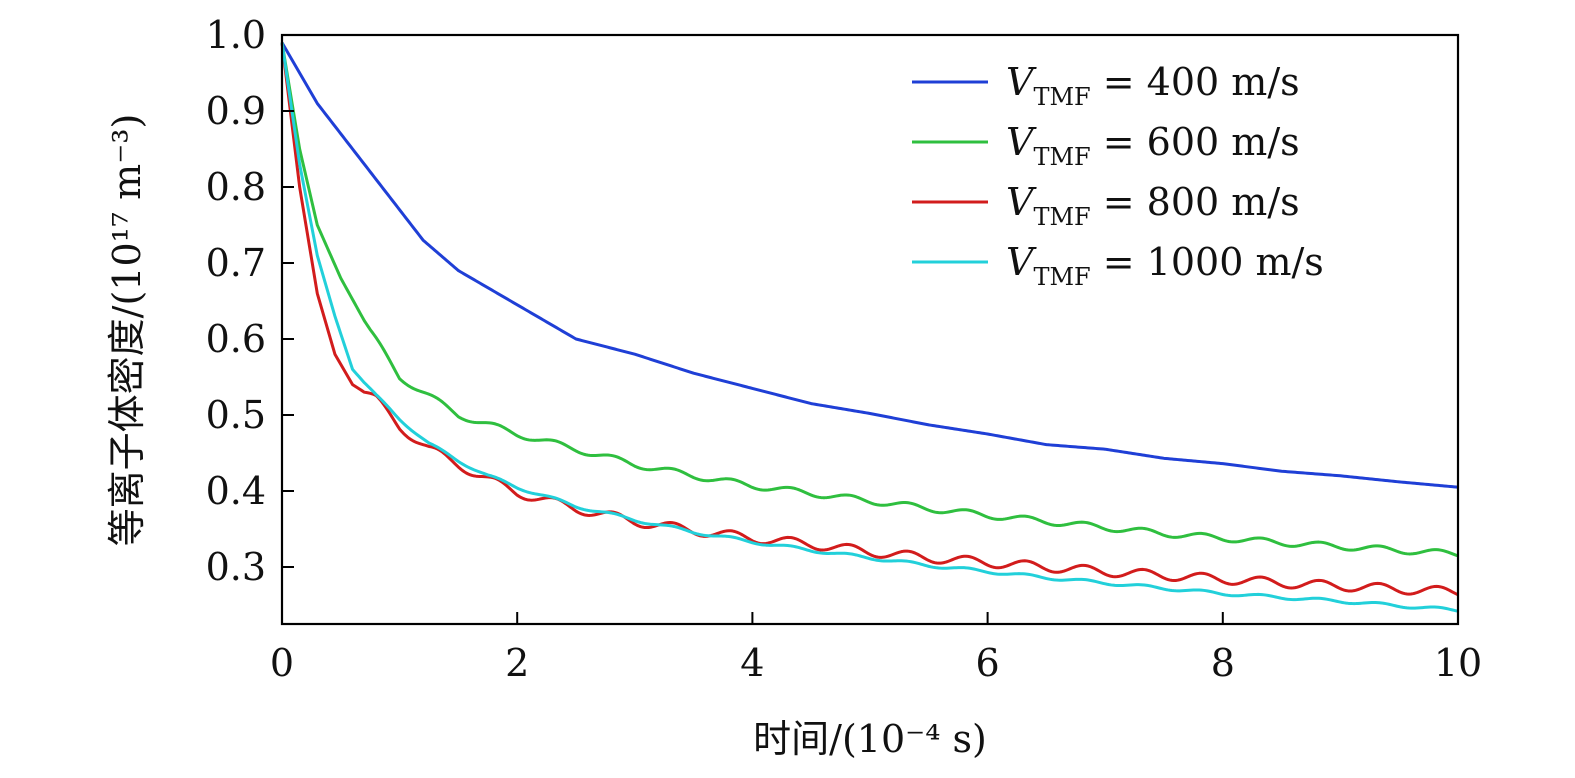 The width and height of the screenshot is (1575, 778). I want to click on legend-entry-3: VTMF = 1000 m/s, so click(1165, 265).